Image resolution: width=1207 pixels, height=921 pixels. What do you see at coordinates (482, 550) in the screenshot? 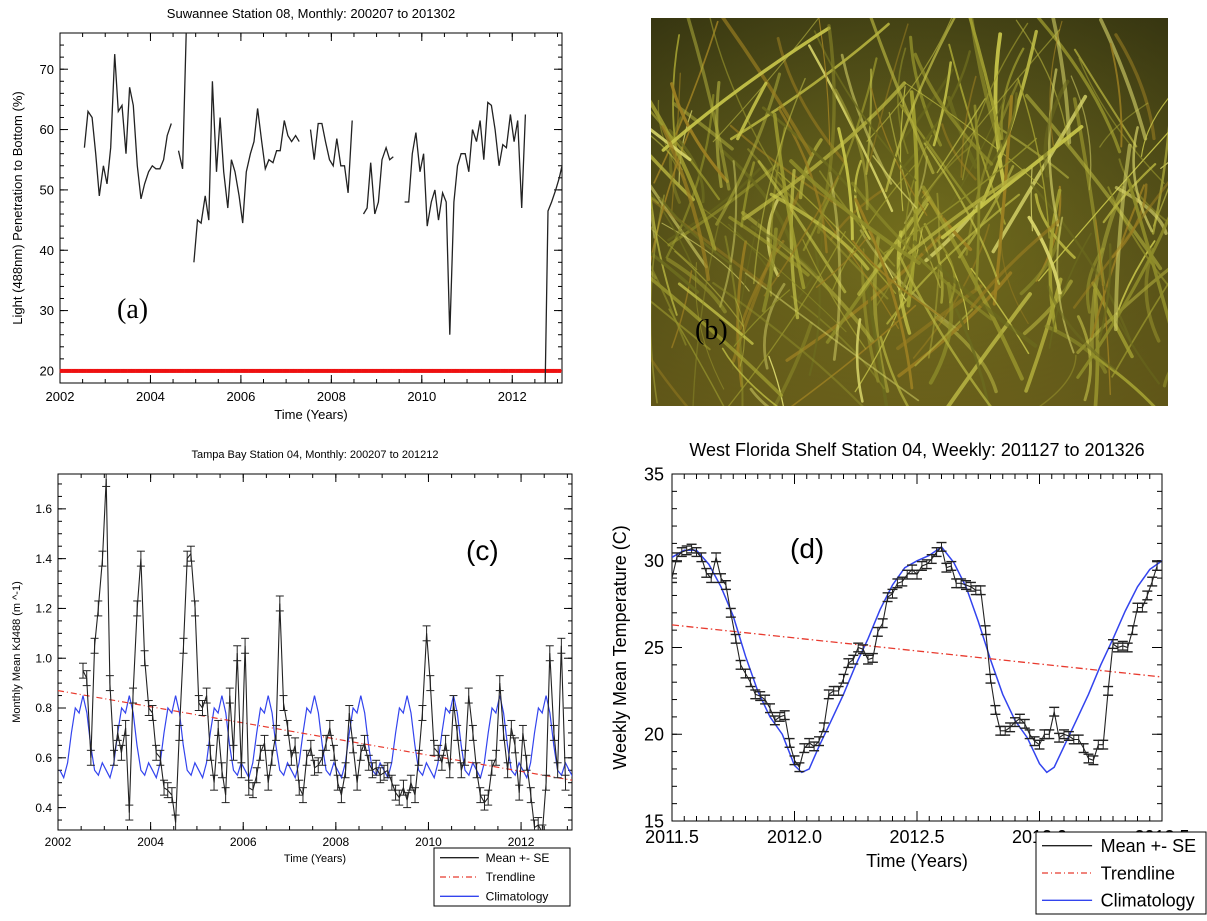
I see `panel-c-label: (c)` at bounding box center [482, 550].